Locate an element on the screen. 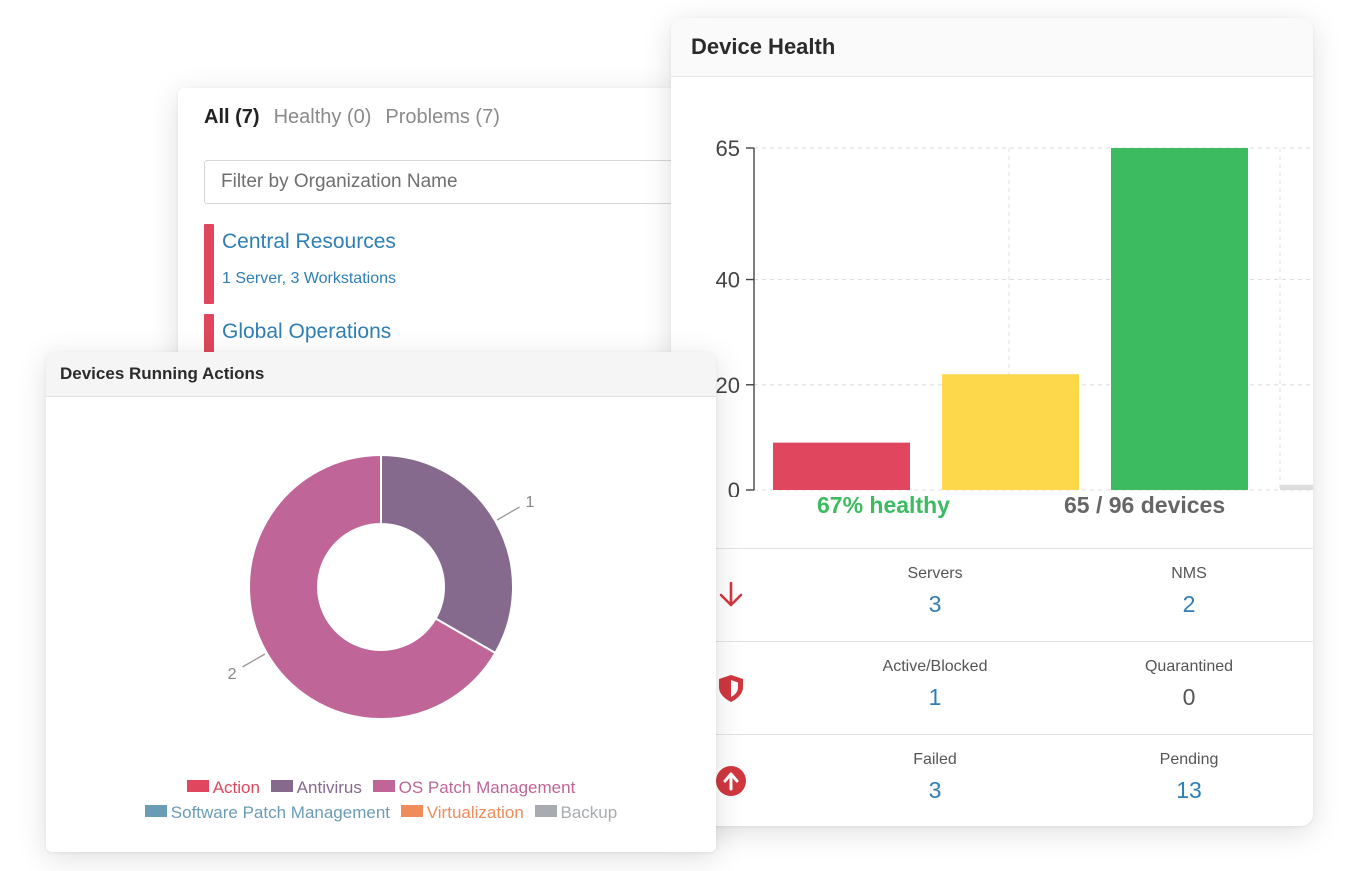 The width and height of the screenshot is (1353, 871). legend-item-virtualization: Virtualization is located at coordinates (462, 813).